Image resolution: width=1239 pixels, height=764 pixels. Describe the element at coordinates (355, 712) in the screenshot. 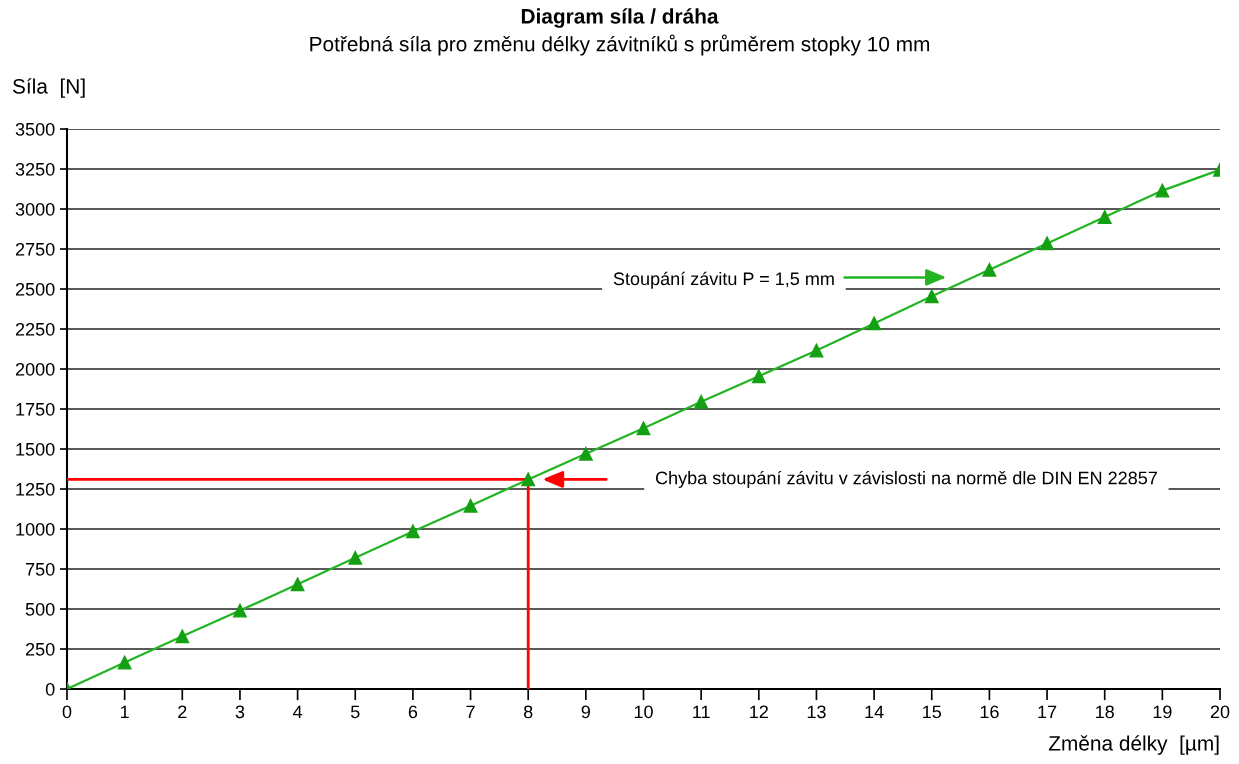

I see `x-tick-label: 5` at that location.